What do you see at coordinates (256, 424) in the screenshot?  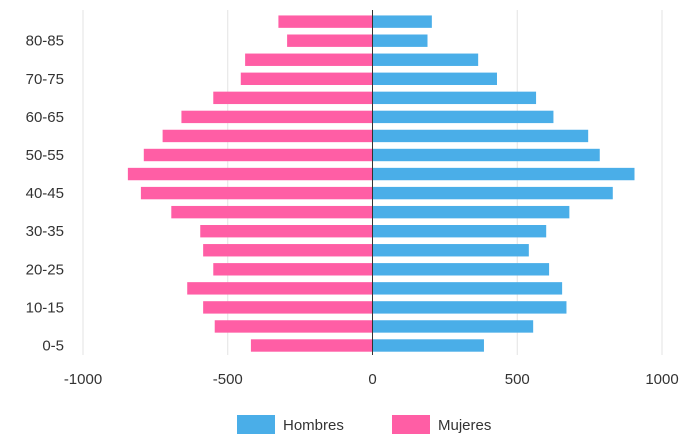 I see `legend-swatch-hombres` at bounding box center [256, 424].